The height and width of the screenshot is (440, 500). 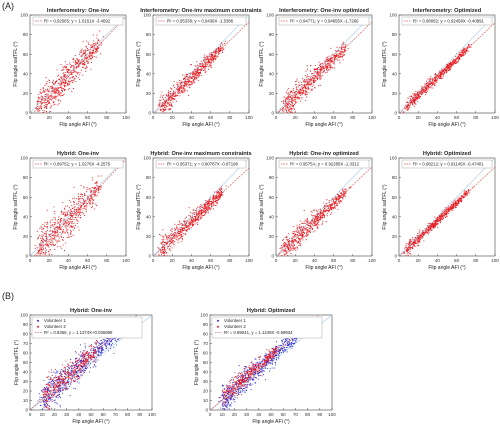 What do you see at coordinates (147, 15) in the screenshot?
I see `y-tick-label: 100` at bounding box center [147, 15].